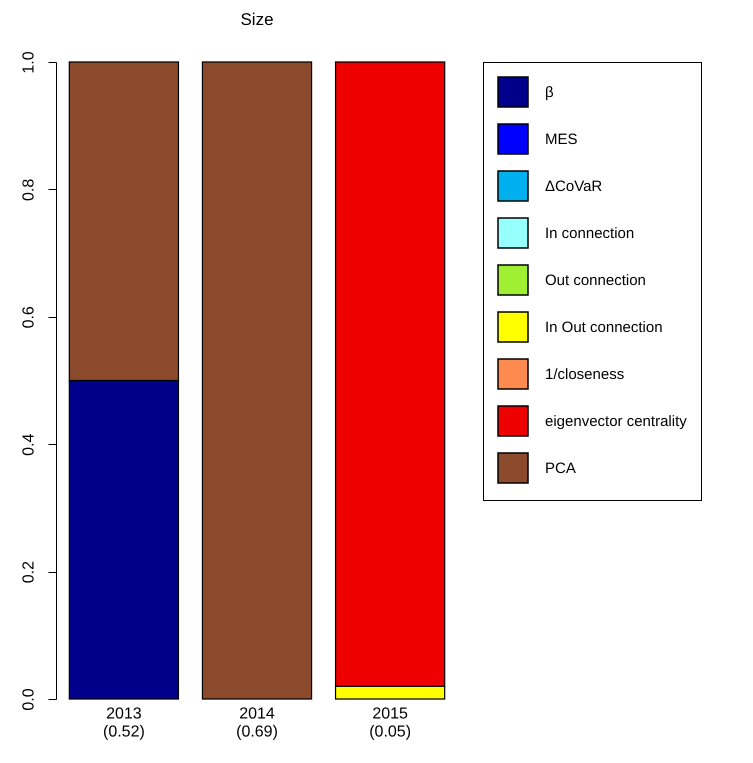  What do you see at coordinates (549, 92) in the screenshot?
I see `legend-label: β` at bounding box center [549, 92].